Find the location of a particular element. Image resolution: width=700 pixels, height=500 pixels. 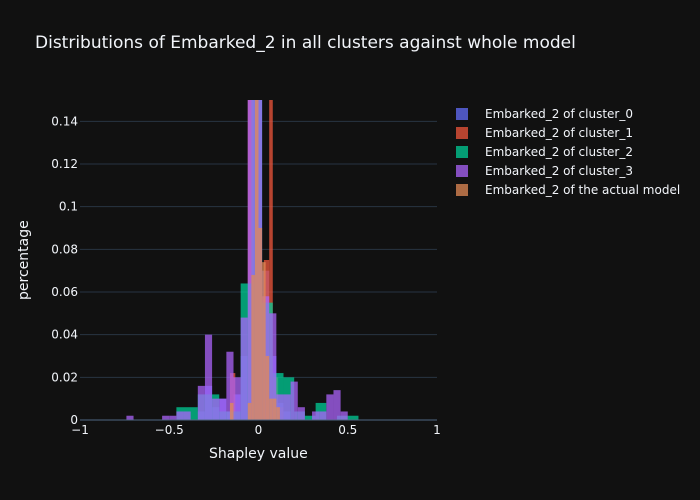

x-tick-label: −0.5 is located at coordinates (169, 430).